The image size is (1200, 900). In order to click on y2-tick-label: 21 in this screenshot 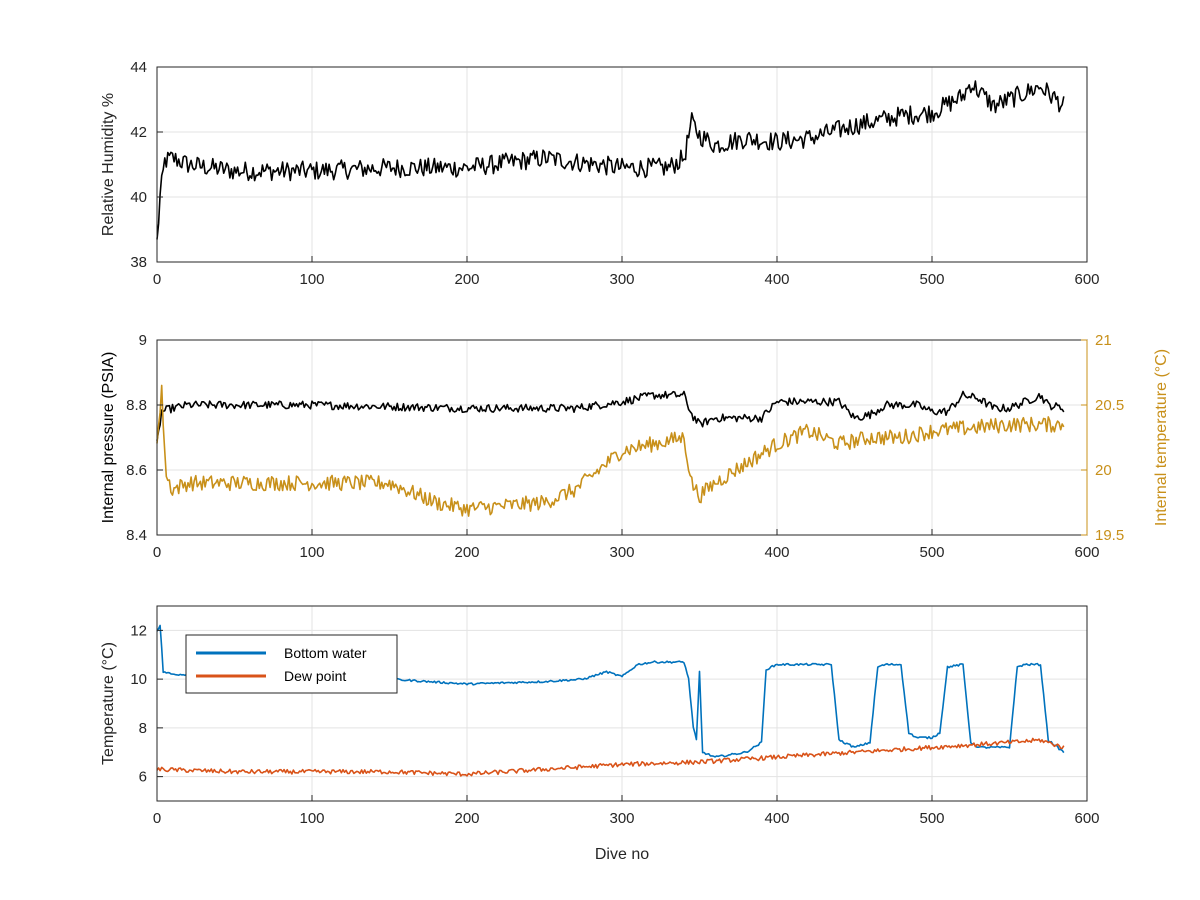, I will do `click(1103, 340)`.